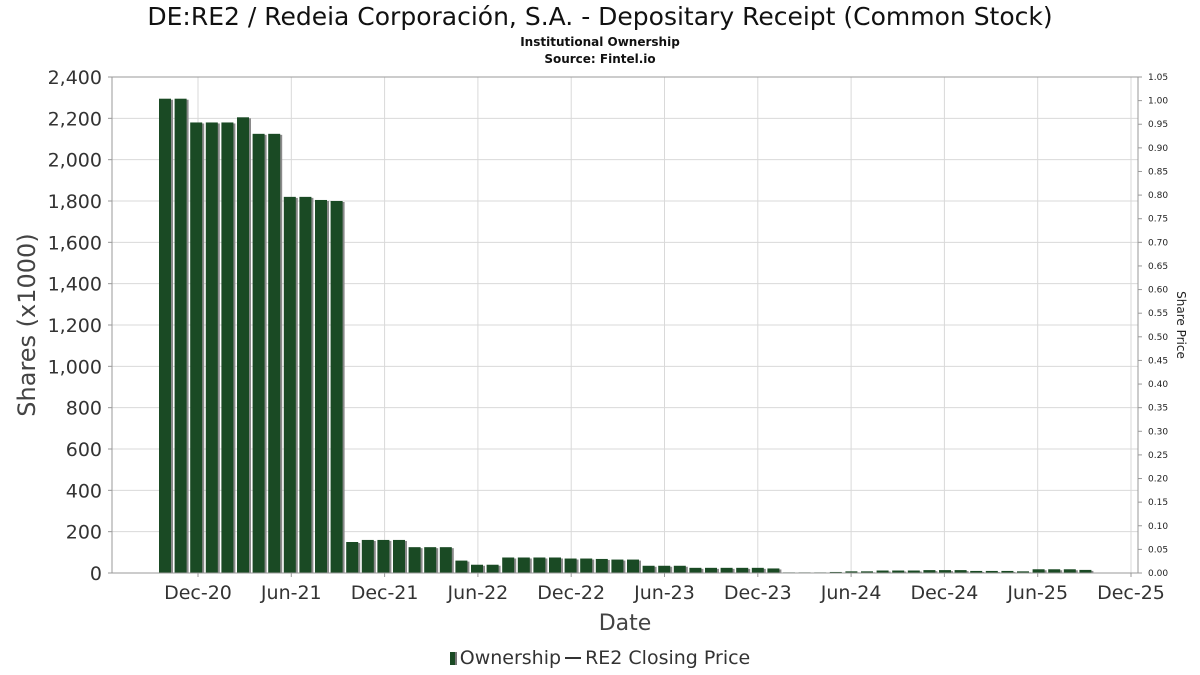 The width and height of the screenshot is (1200, 675). Describe the element at coordinates (1158, 220) in the screenshot. I see `y2-tick-label: 0.75` at that location.